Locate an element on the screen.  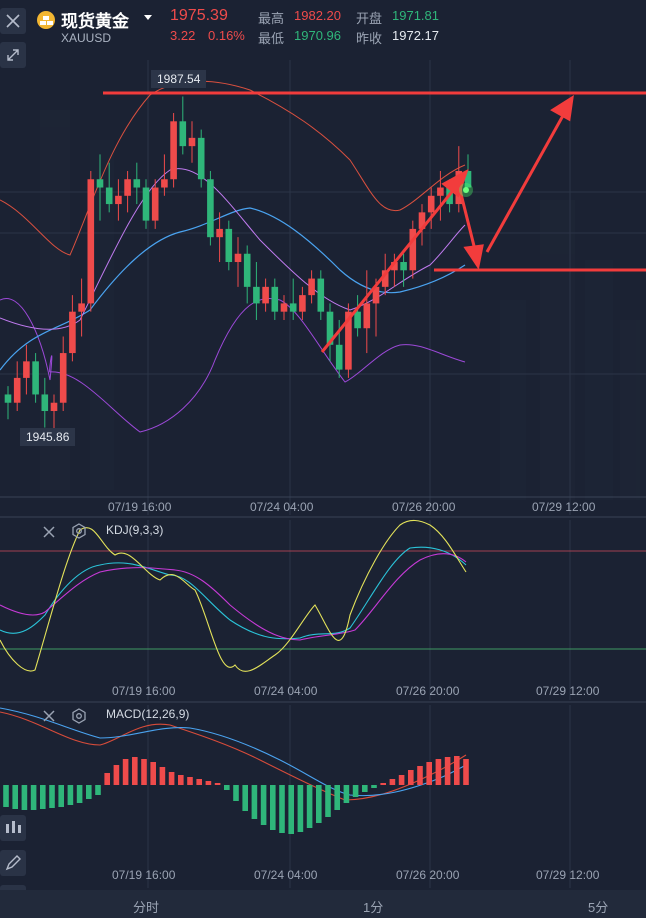
pencil-icon is located at coordinates (13, 863).